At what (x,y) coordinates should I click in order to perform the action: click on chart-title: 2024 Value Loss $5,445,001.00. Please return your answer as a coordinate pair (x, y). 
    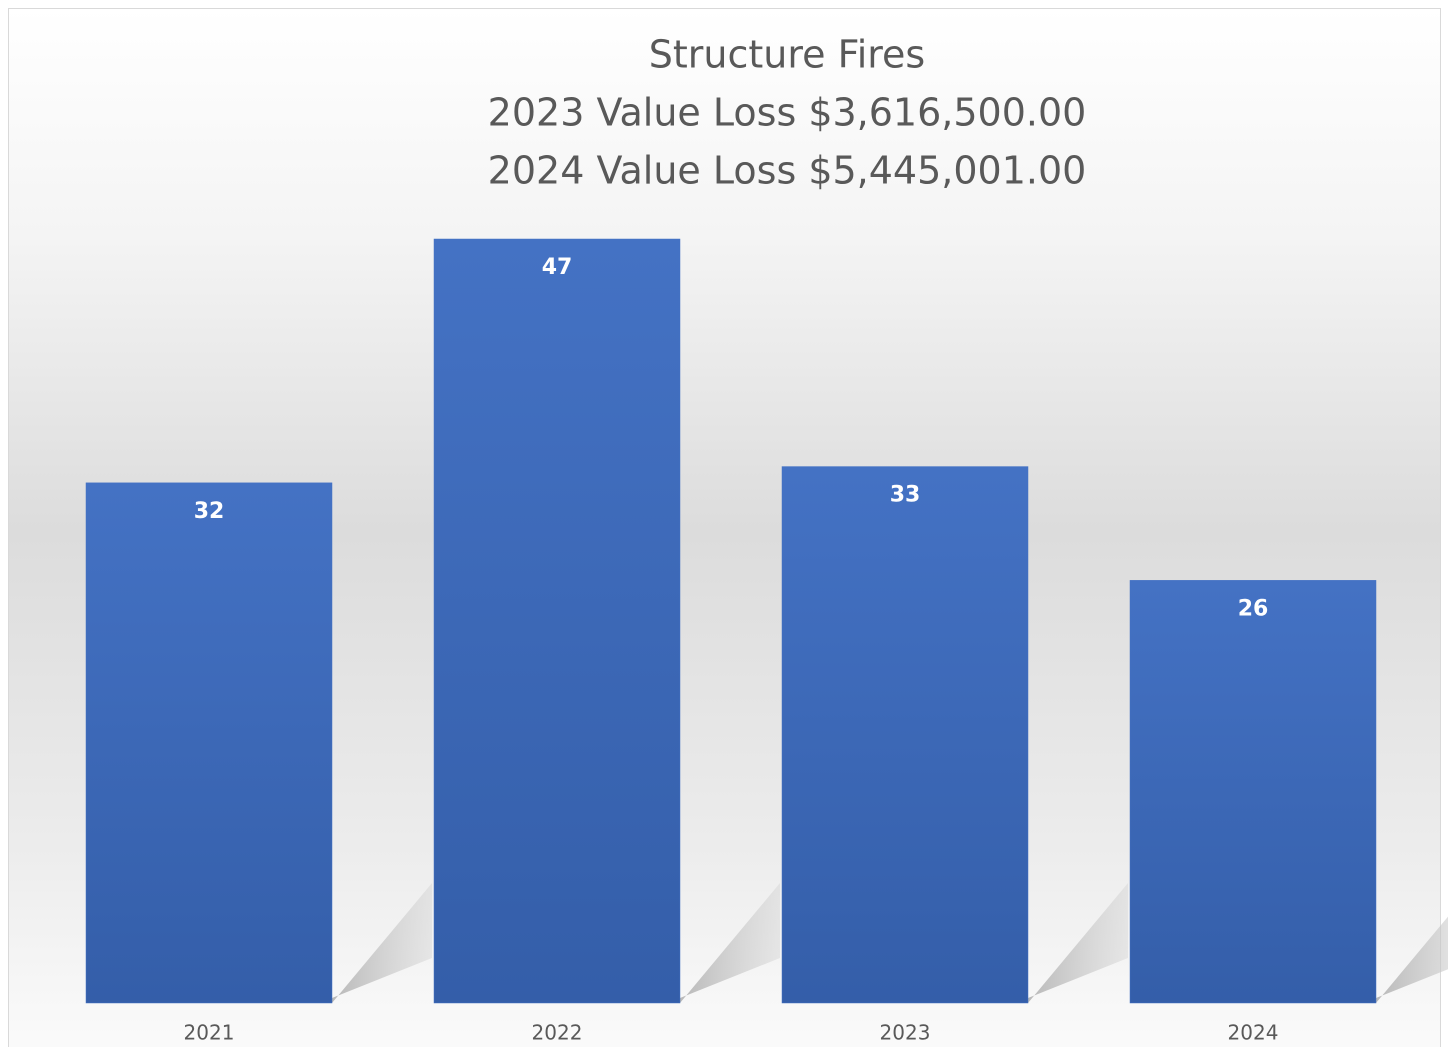
    Looking at the image, I should click on (787, 171).